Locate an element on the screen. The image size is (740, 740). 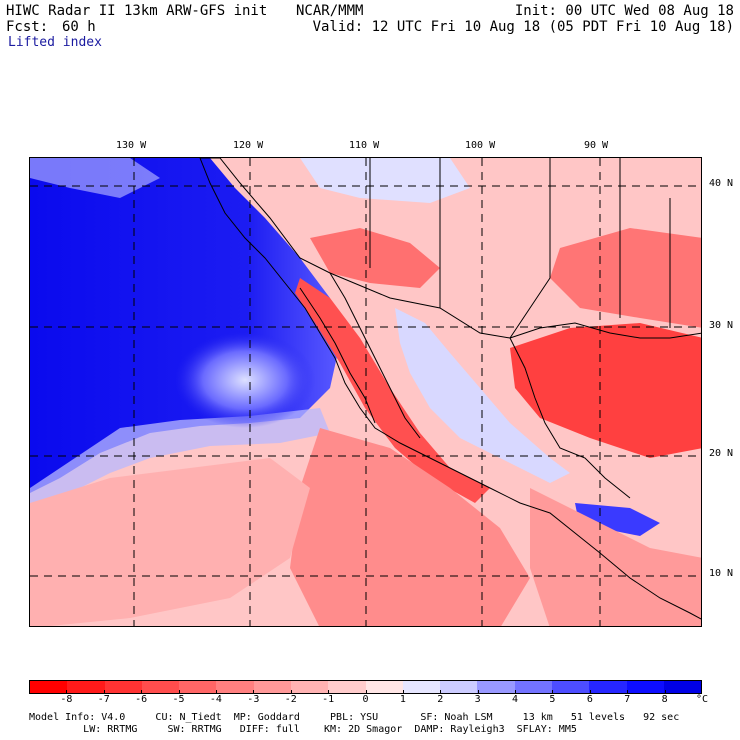
colorbar-tick-label: 5 is located at coordinates (552, 699).